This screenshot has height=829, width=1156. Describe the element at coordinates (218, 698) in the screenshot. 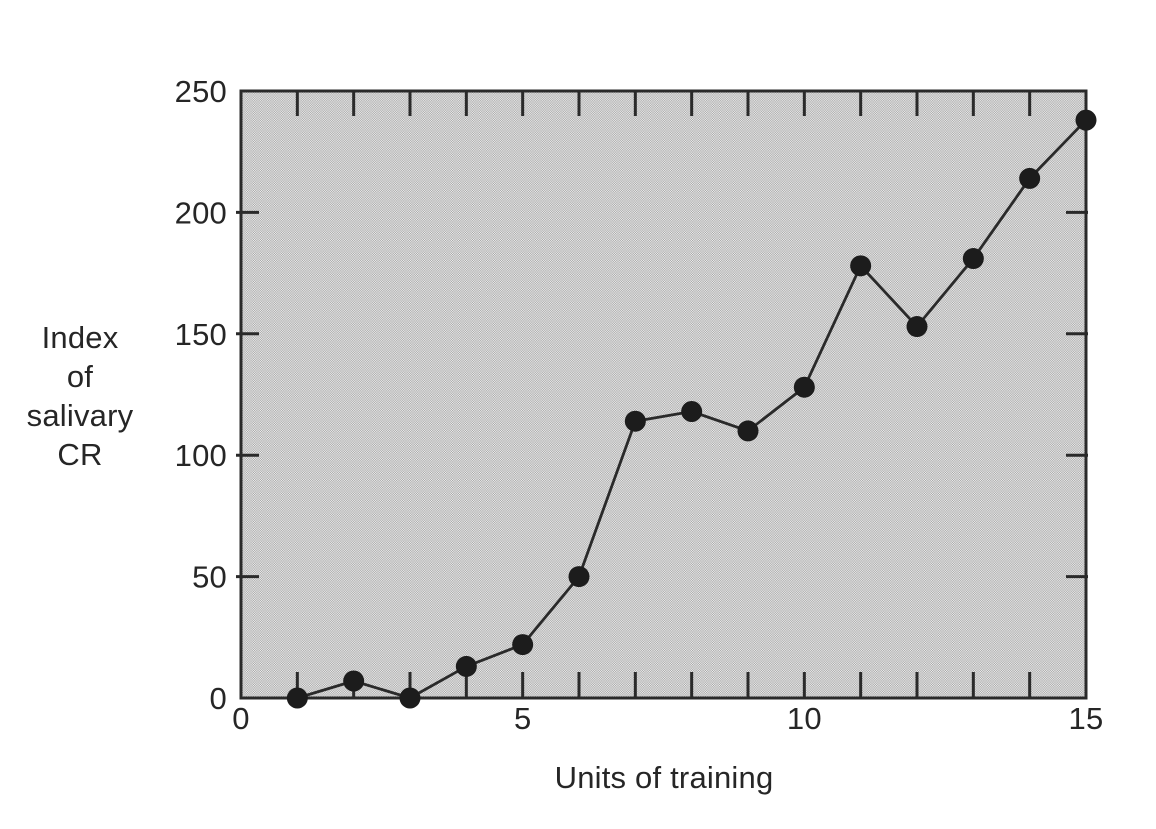

I see `y-tick-label: 0` at that location.